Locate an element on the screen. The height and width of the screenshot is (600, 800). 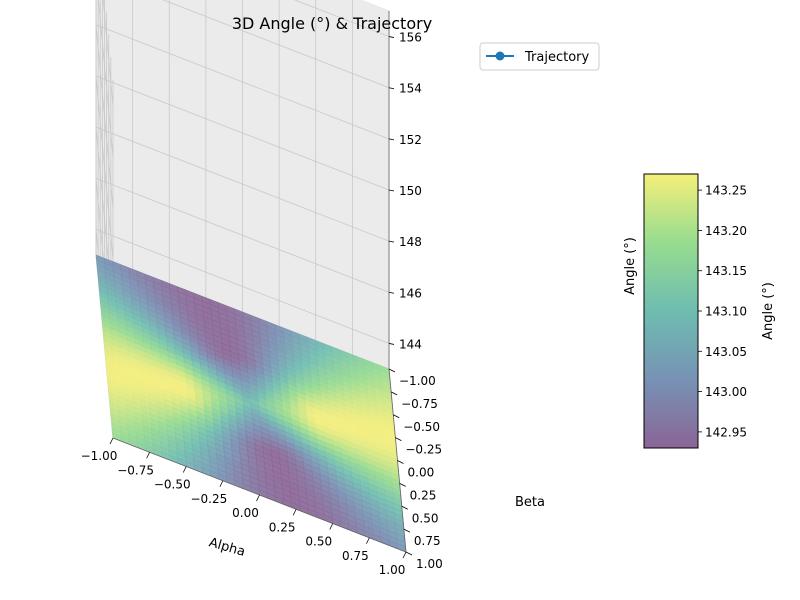
y-tick-label: 0.75 is located at coordinates (427, 541).